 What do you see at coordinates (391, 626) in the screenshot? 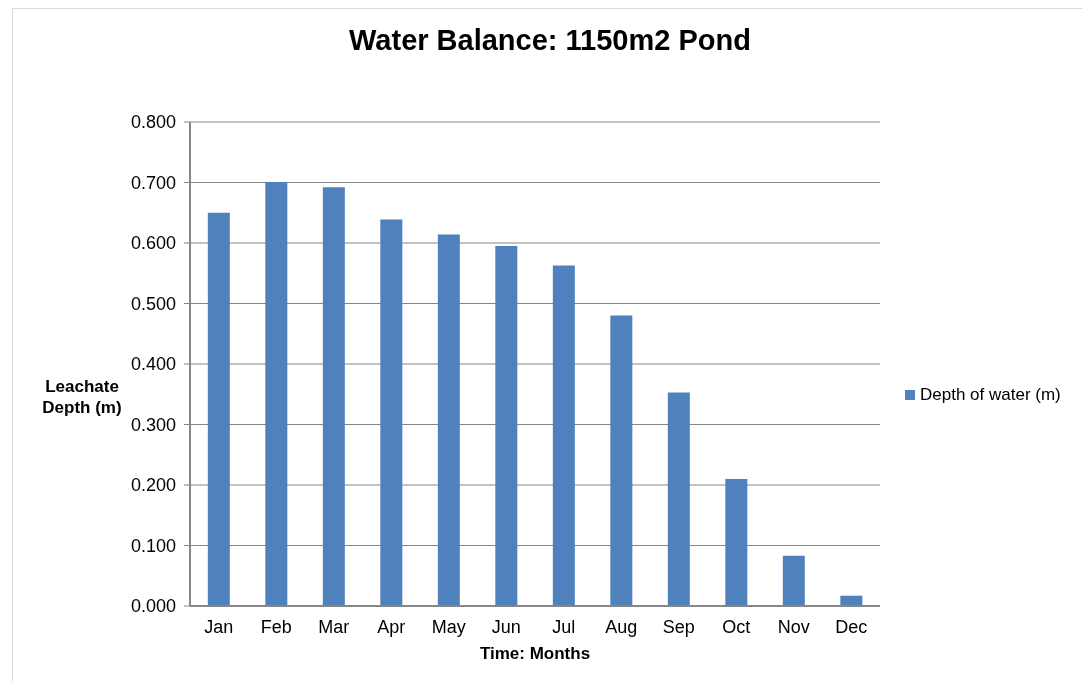
I see `x-tick-label: Apr` at bounding box center [391, 626].